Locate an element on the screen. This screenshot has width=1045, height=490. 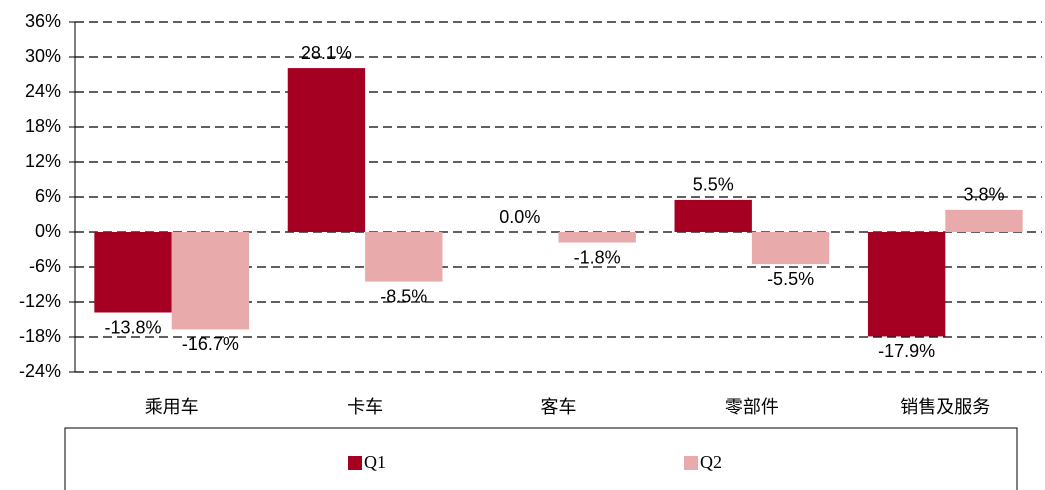
legend-label: Q2 is located at coordinates (711, 462).